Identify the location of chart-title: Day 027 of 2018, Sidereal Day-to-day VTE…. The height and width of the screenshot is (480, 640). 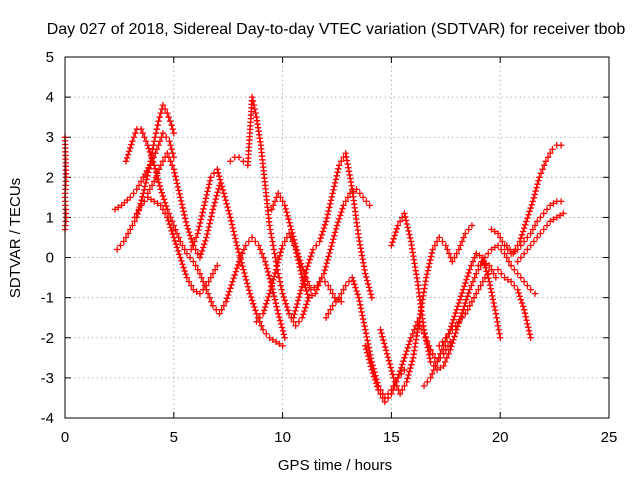
(336, 29).